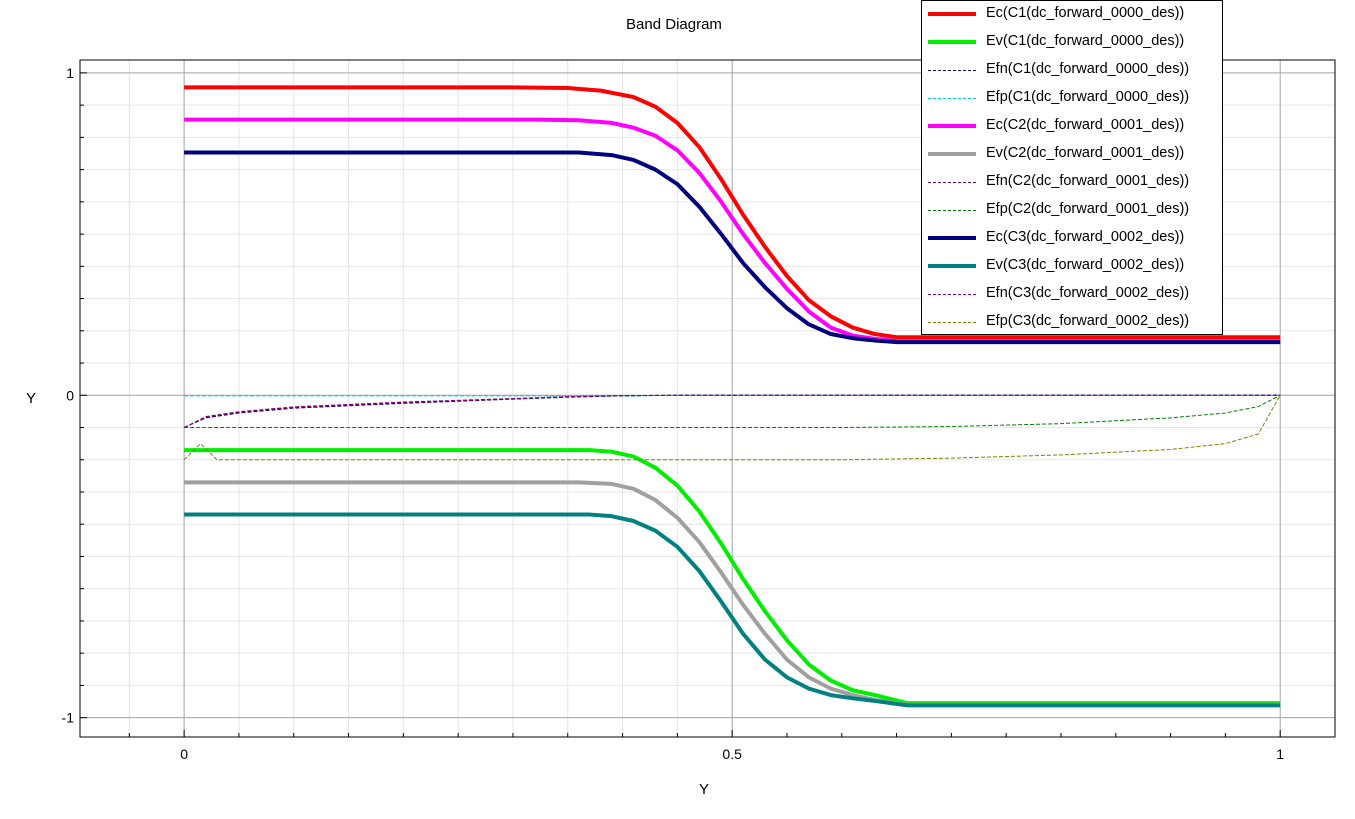 The height and width of the screenshot is (819, 1355). I want to click on legend-item: Ev(C2(dc_forward_0001_des)), so click(1072, 155).